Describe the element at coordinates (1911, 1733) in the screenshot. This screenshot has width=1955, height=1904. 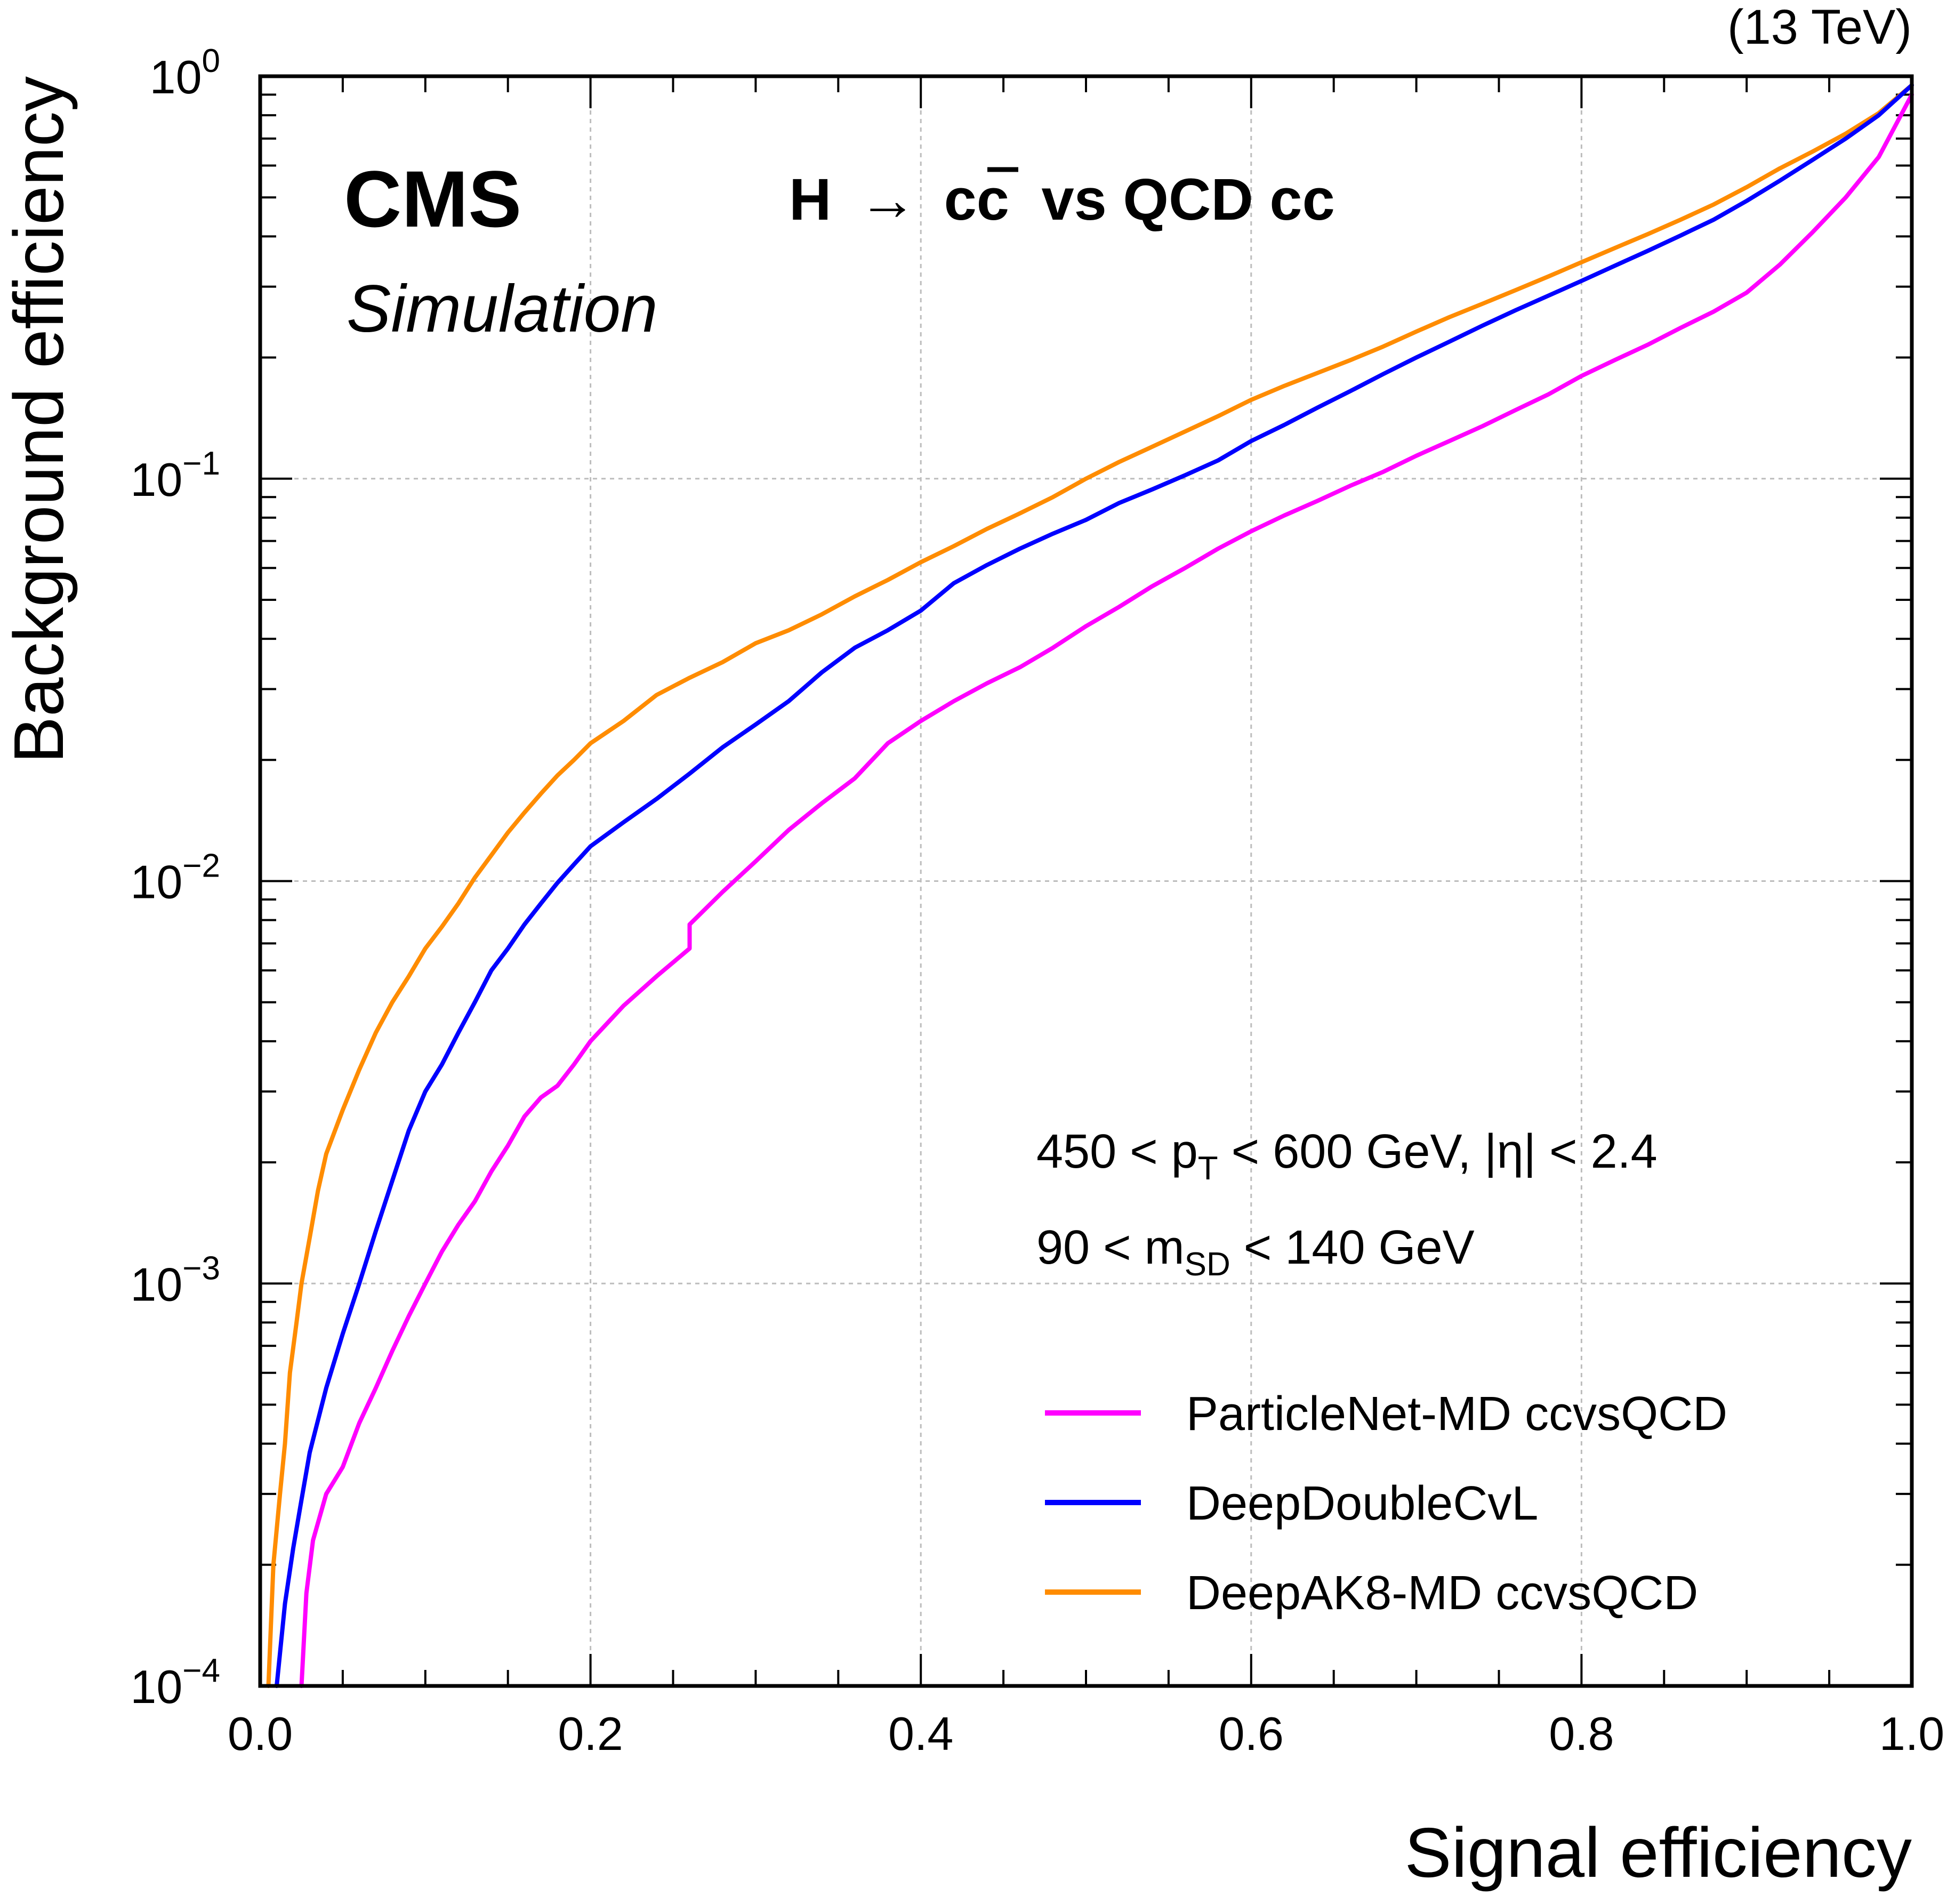
I see `x-tick-label: 1.0` at that location.